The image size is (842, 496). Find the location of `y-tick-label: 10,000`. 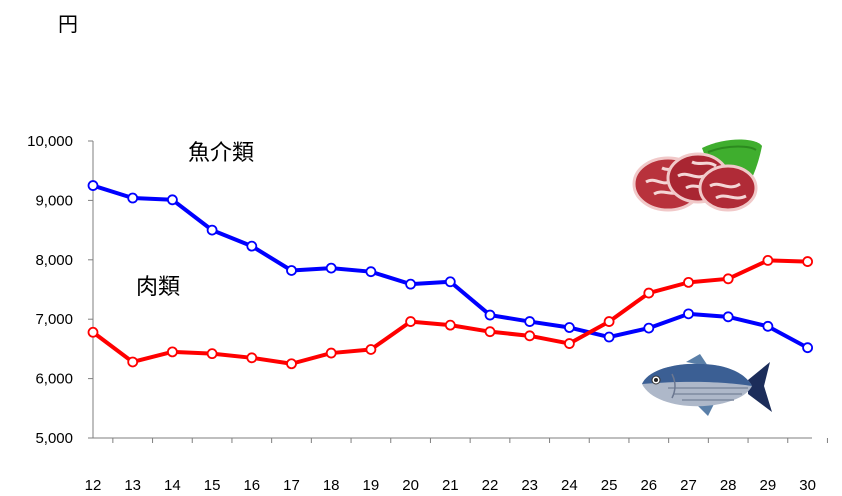

y-tick-label: 10,000 is located at coordinates (50, 141).